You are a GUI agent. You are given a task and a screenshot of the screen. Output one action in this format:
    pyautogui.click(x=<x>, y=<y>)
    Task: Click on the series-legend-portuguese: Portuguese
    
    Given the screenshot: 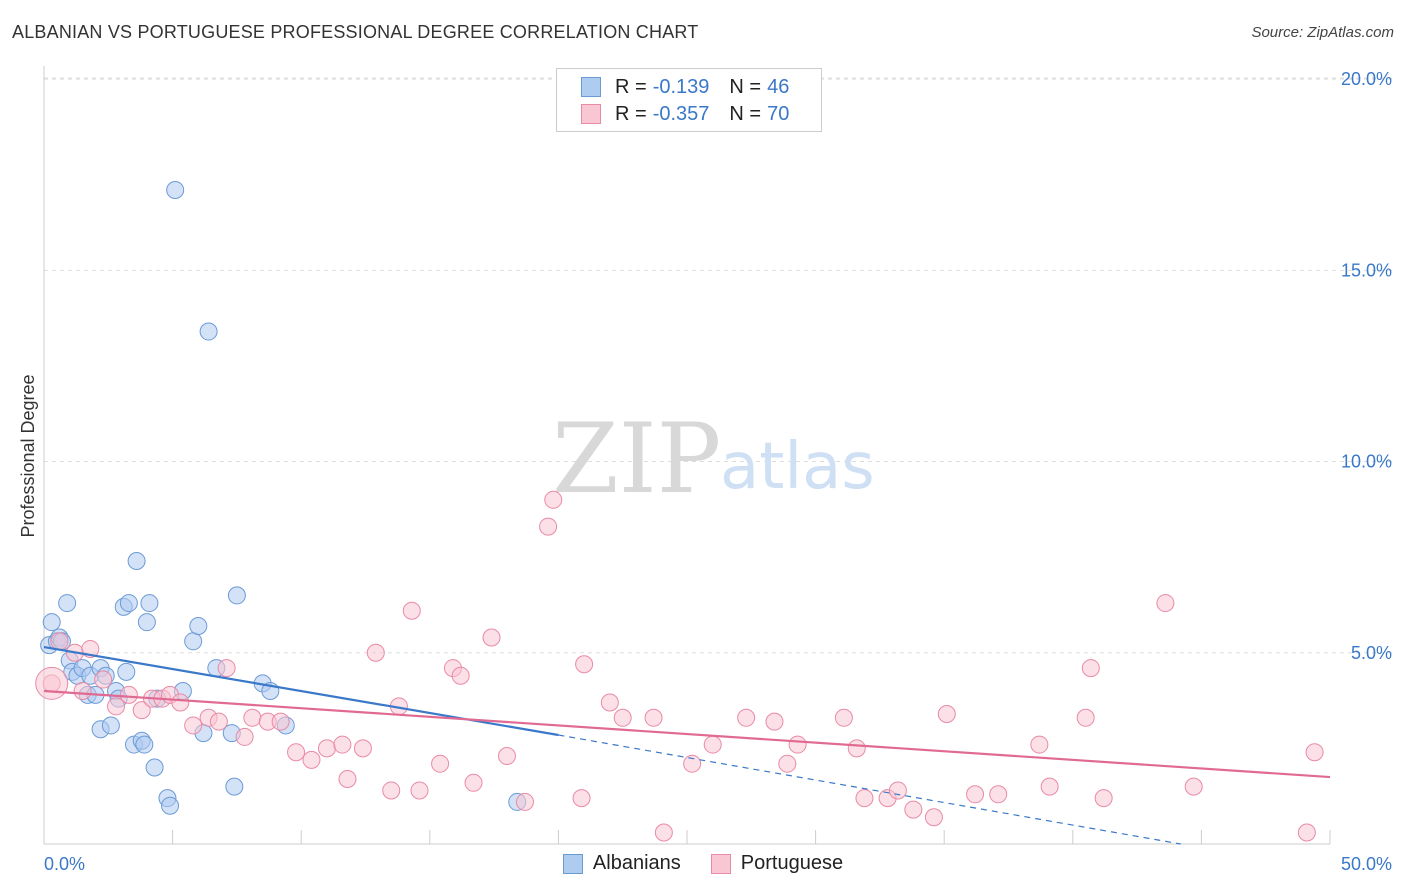 What is the action you would take?
    pyautogui.click(x=777, y=863)
    